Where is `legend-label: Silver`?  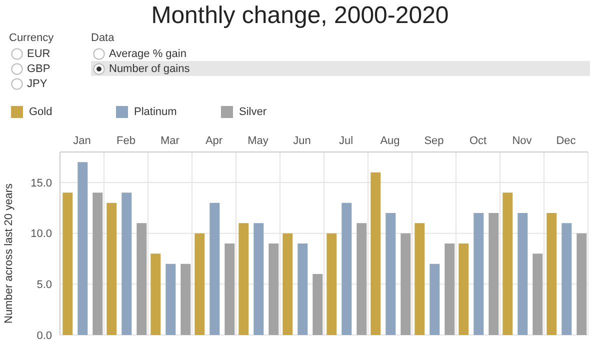 legend-label: Silver is located at coordinates (253, 112).